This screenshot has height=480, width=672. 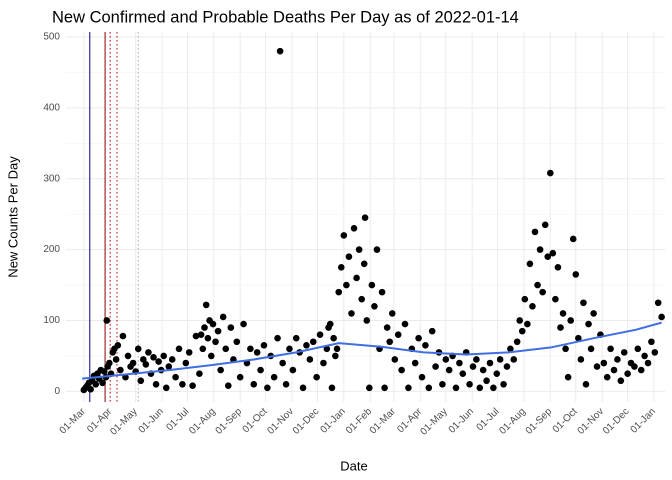 I want to click on x-tick-label: 01-Mar, so click(x=383, y=421).